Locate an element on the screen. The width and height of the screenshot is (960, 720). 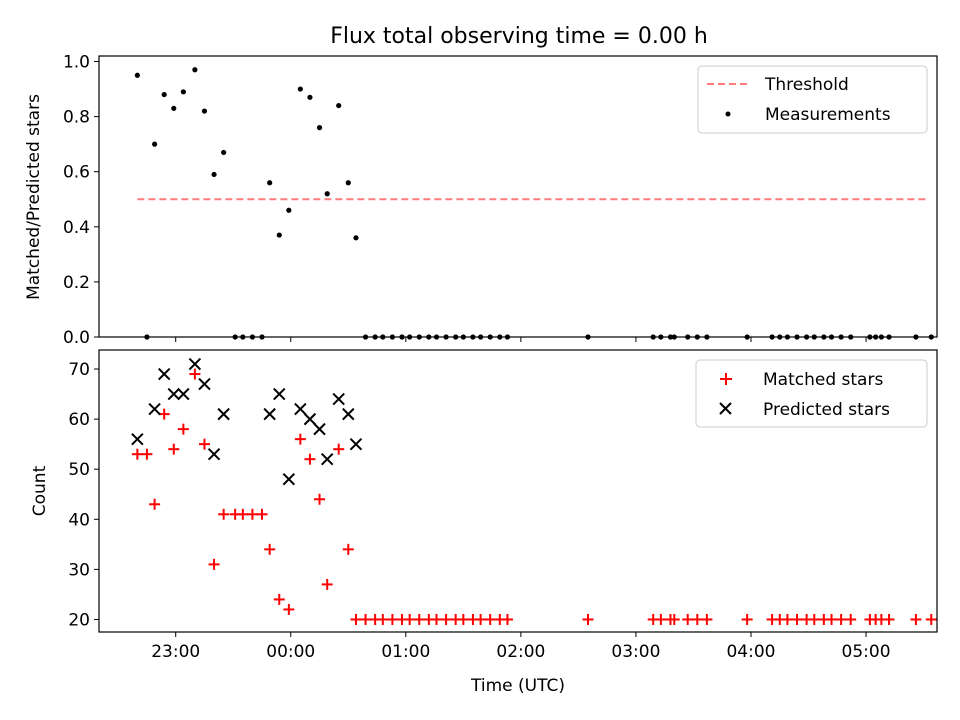
x-tick-label: 03:00 is located at coordinates (635, 652).